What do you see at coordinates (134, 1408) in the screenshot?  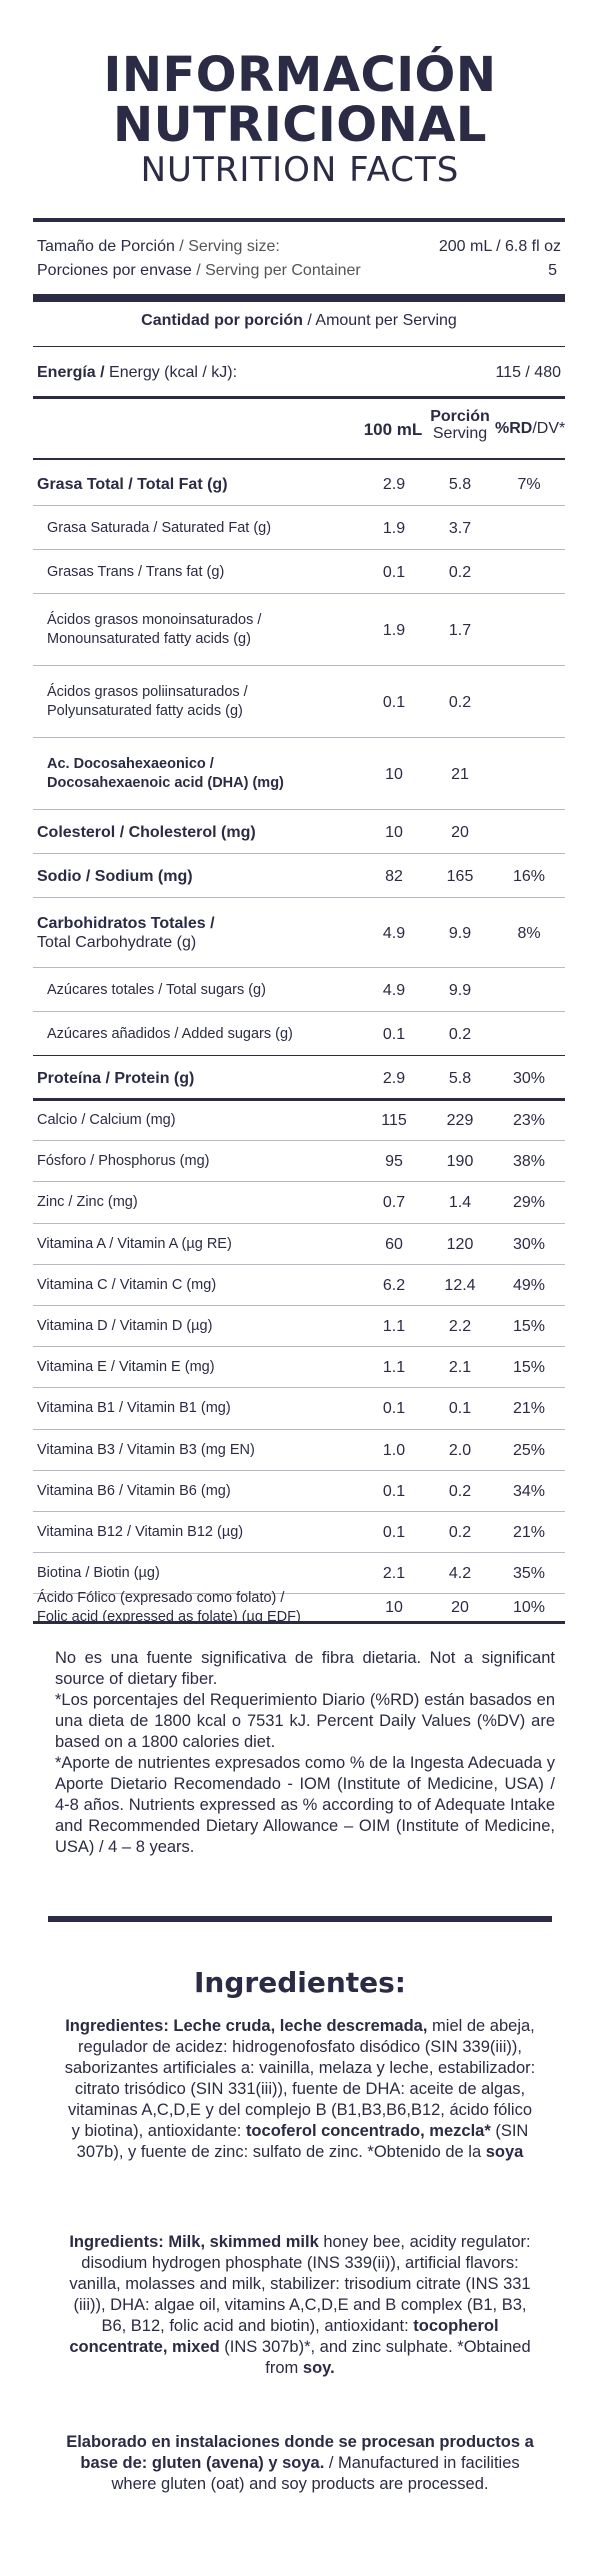 I see `nutrient-label-line: Vitamina B1 / Vitamin B1 (mg)` at bounding box center [134, 1408].